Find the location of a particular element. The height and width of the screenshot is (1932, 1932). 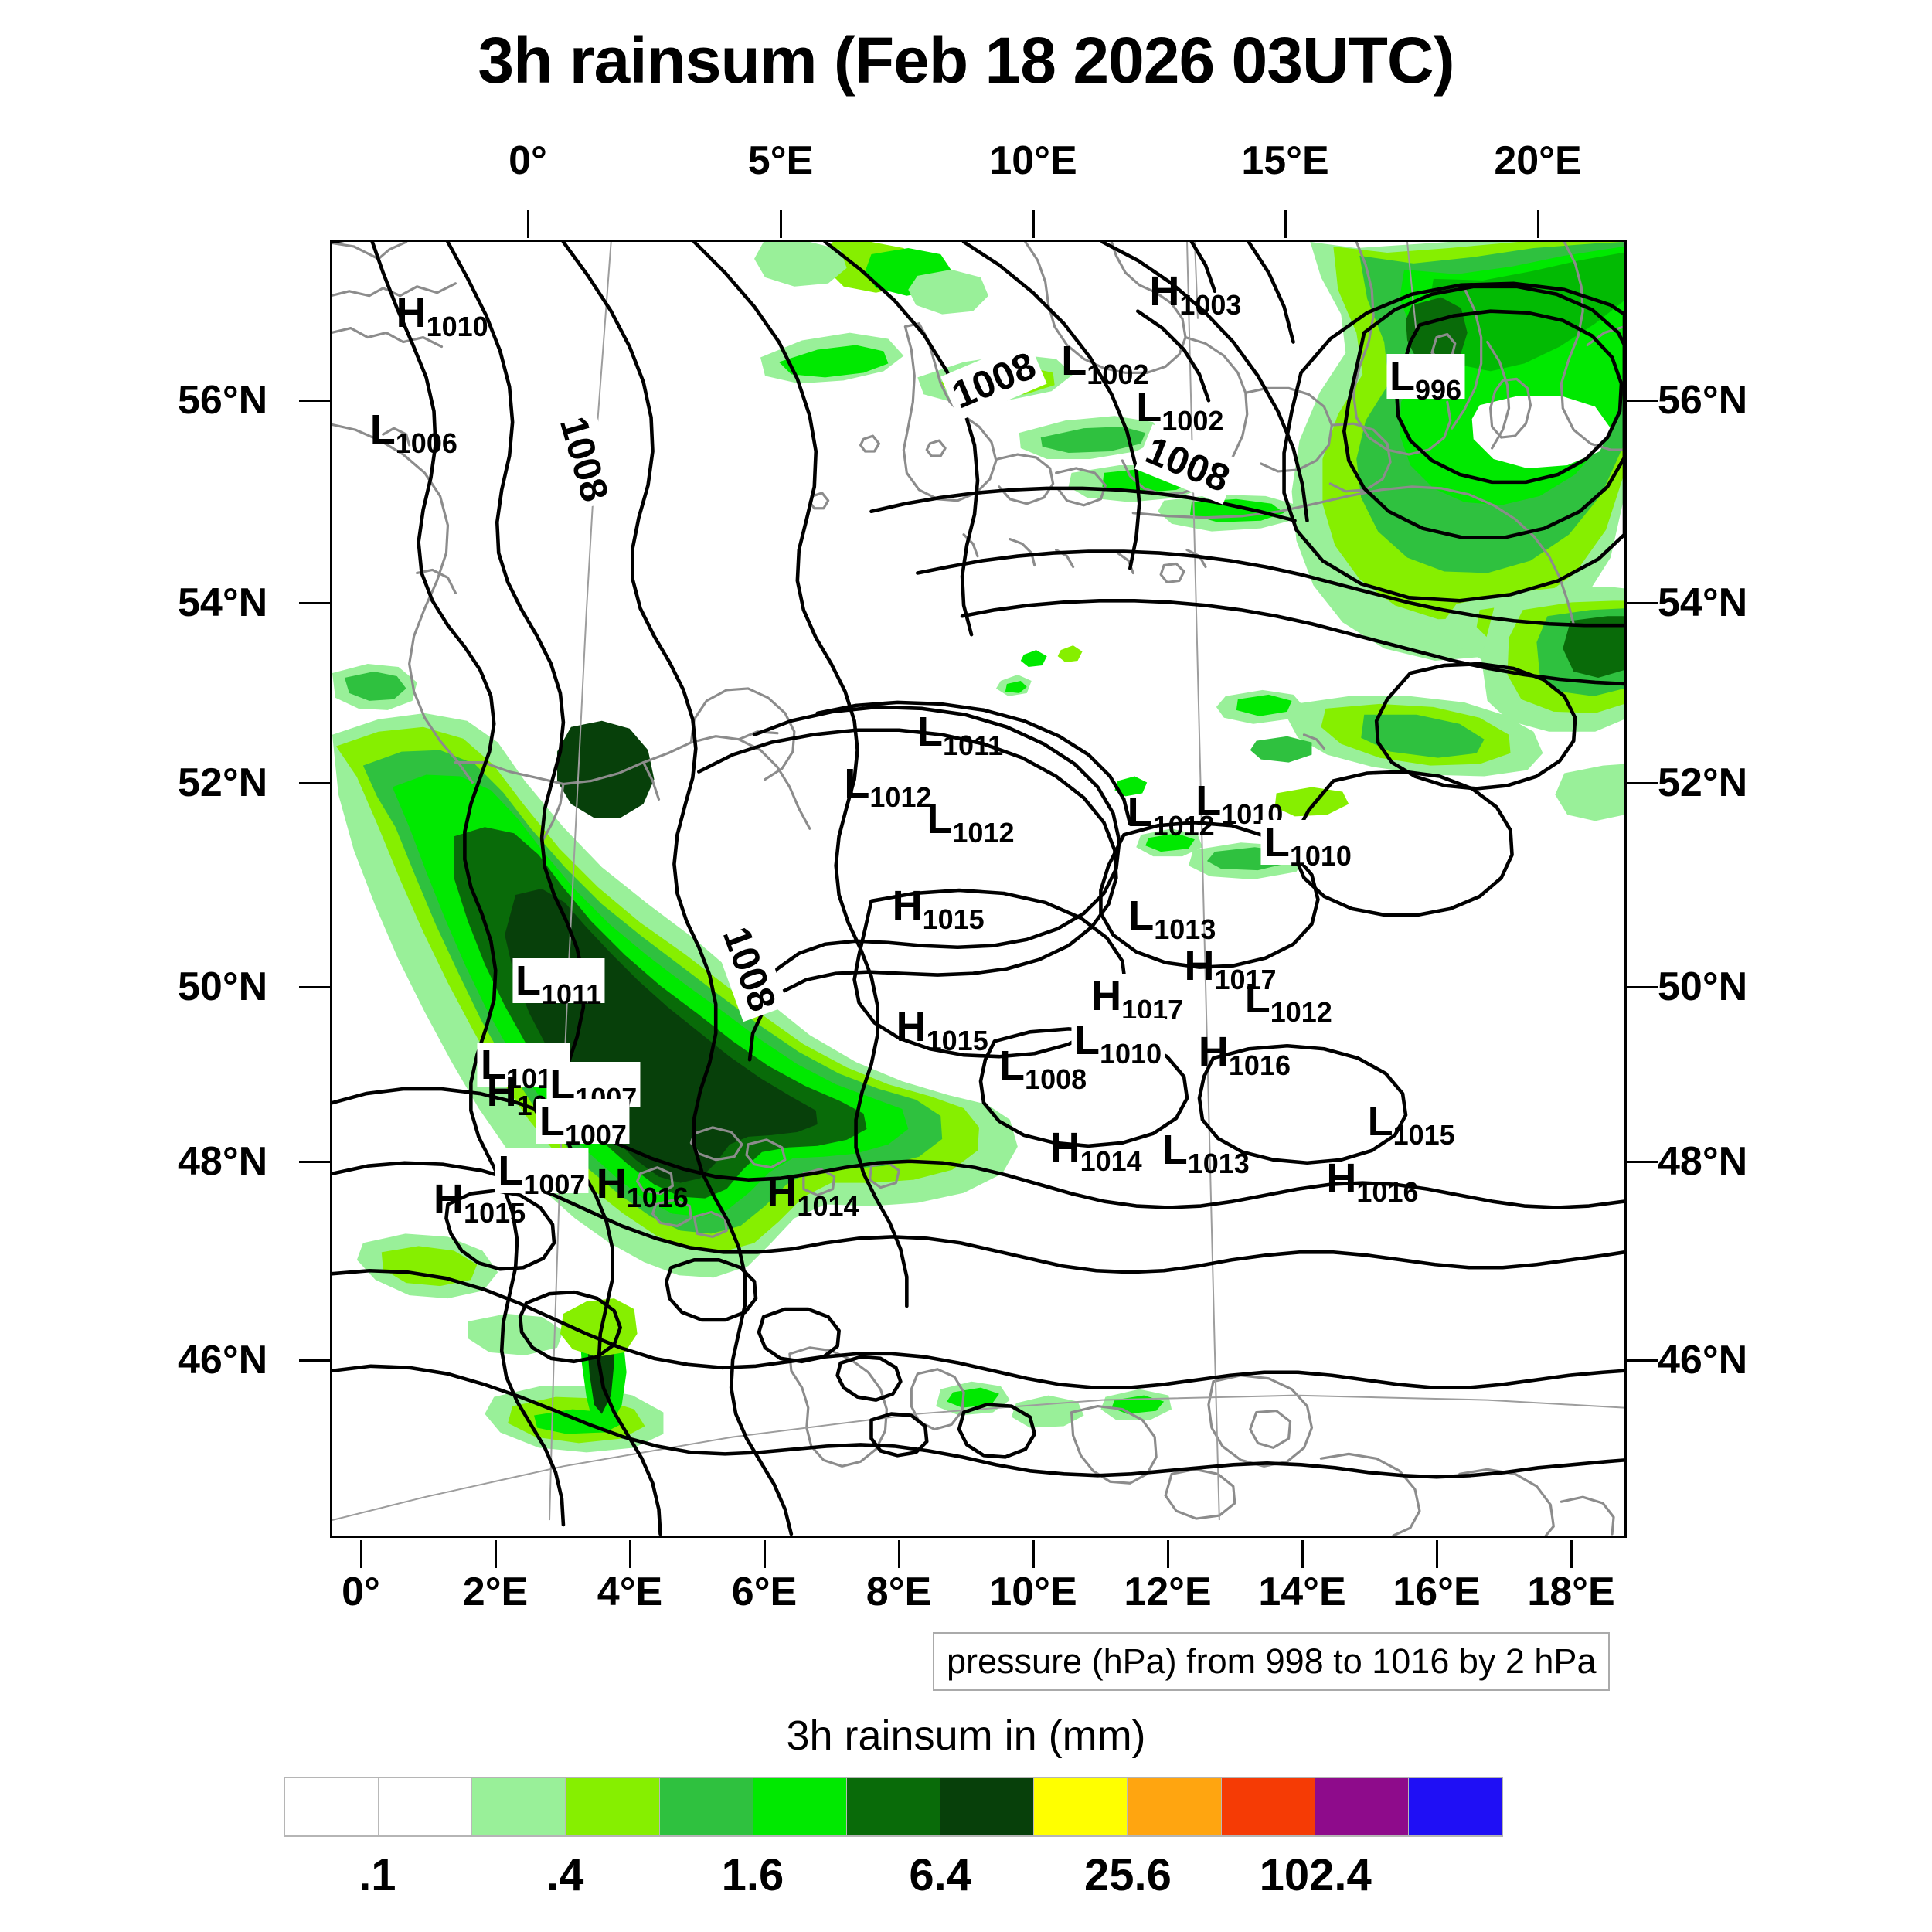

pressure-center-value: 1017 is located at coordinates (1246, 980).